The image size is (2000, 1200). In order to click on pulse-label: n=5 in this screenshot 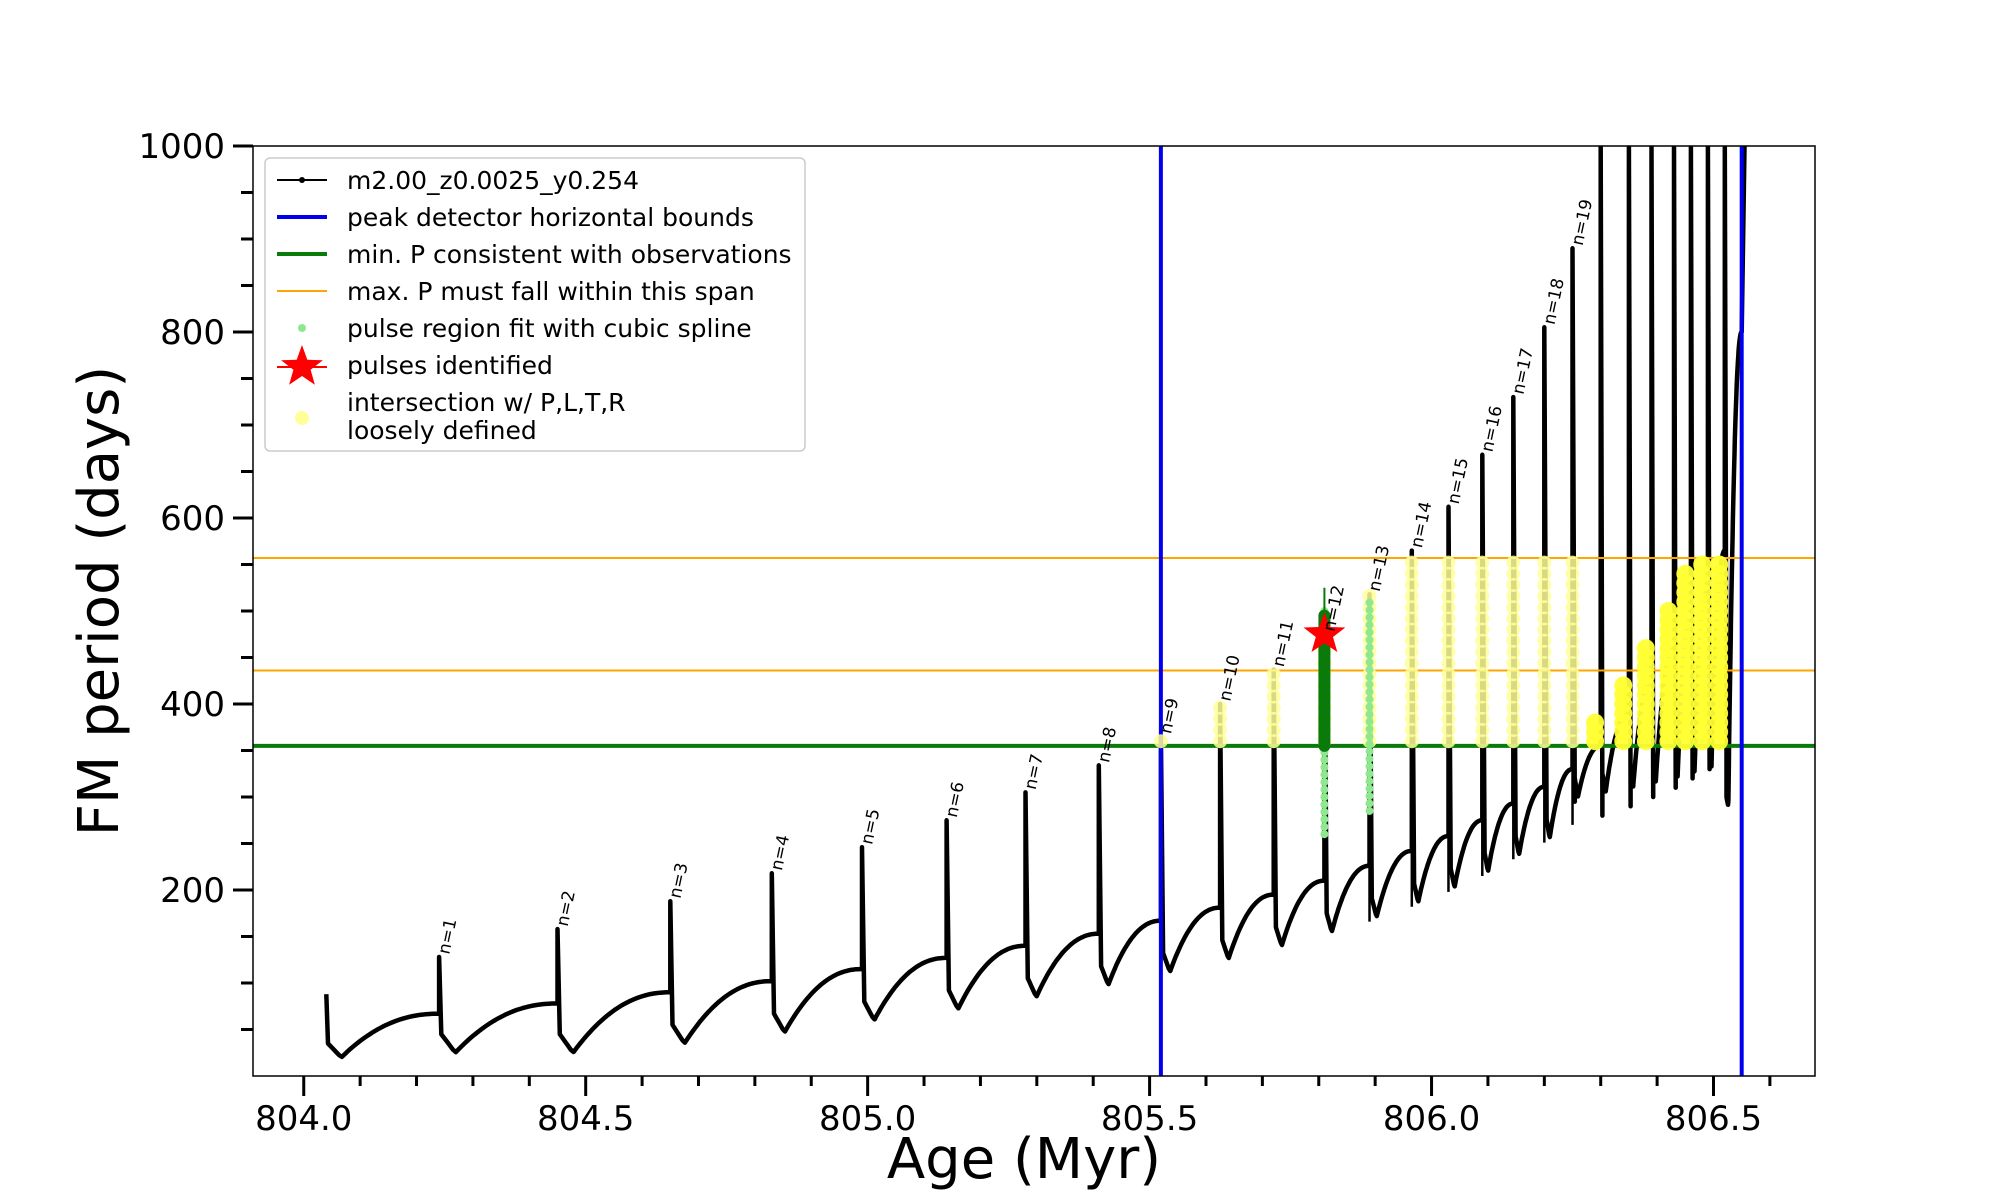, I will do `click(870, 826)`.